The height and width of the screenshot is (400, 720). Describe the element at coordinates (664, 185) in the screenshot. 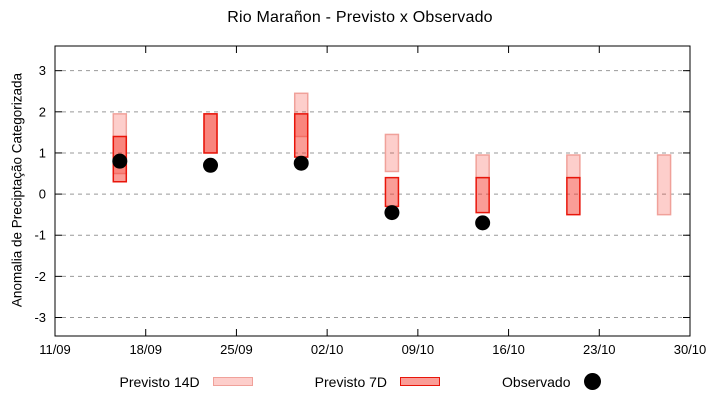

I see `bar-previsto-14d-28/10` at that location.